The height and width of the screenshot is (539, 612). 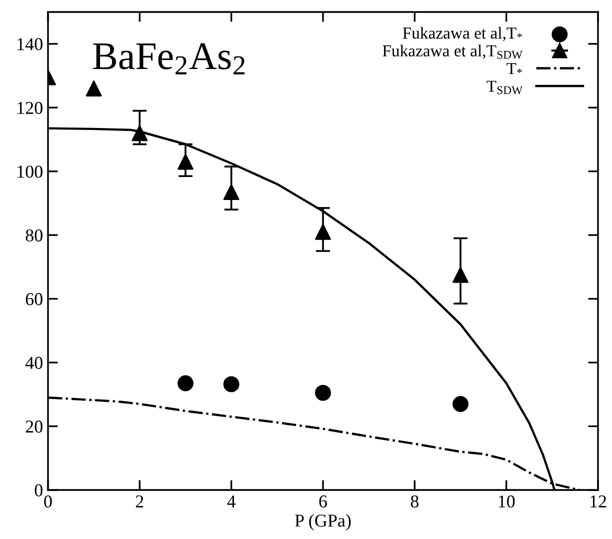 I want to click on x-tick-label: 6, so click(x=323, y=501).